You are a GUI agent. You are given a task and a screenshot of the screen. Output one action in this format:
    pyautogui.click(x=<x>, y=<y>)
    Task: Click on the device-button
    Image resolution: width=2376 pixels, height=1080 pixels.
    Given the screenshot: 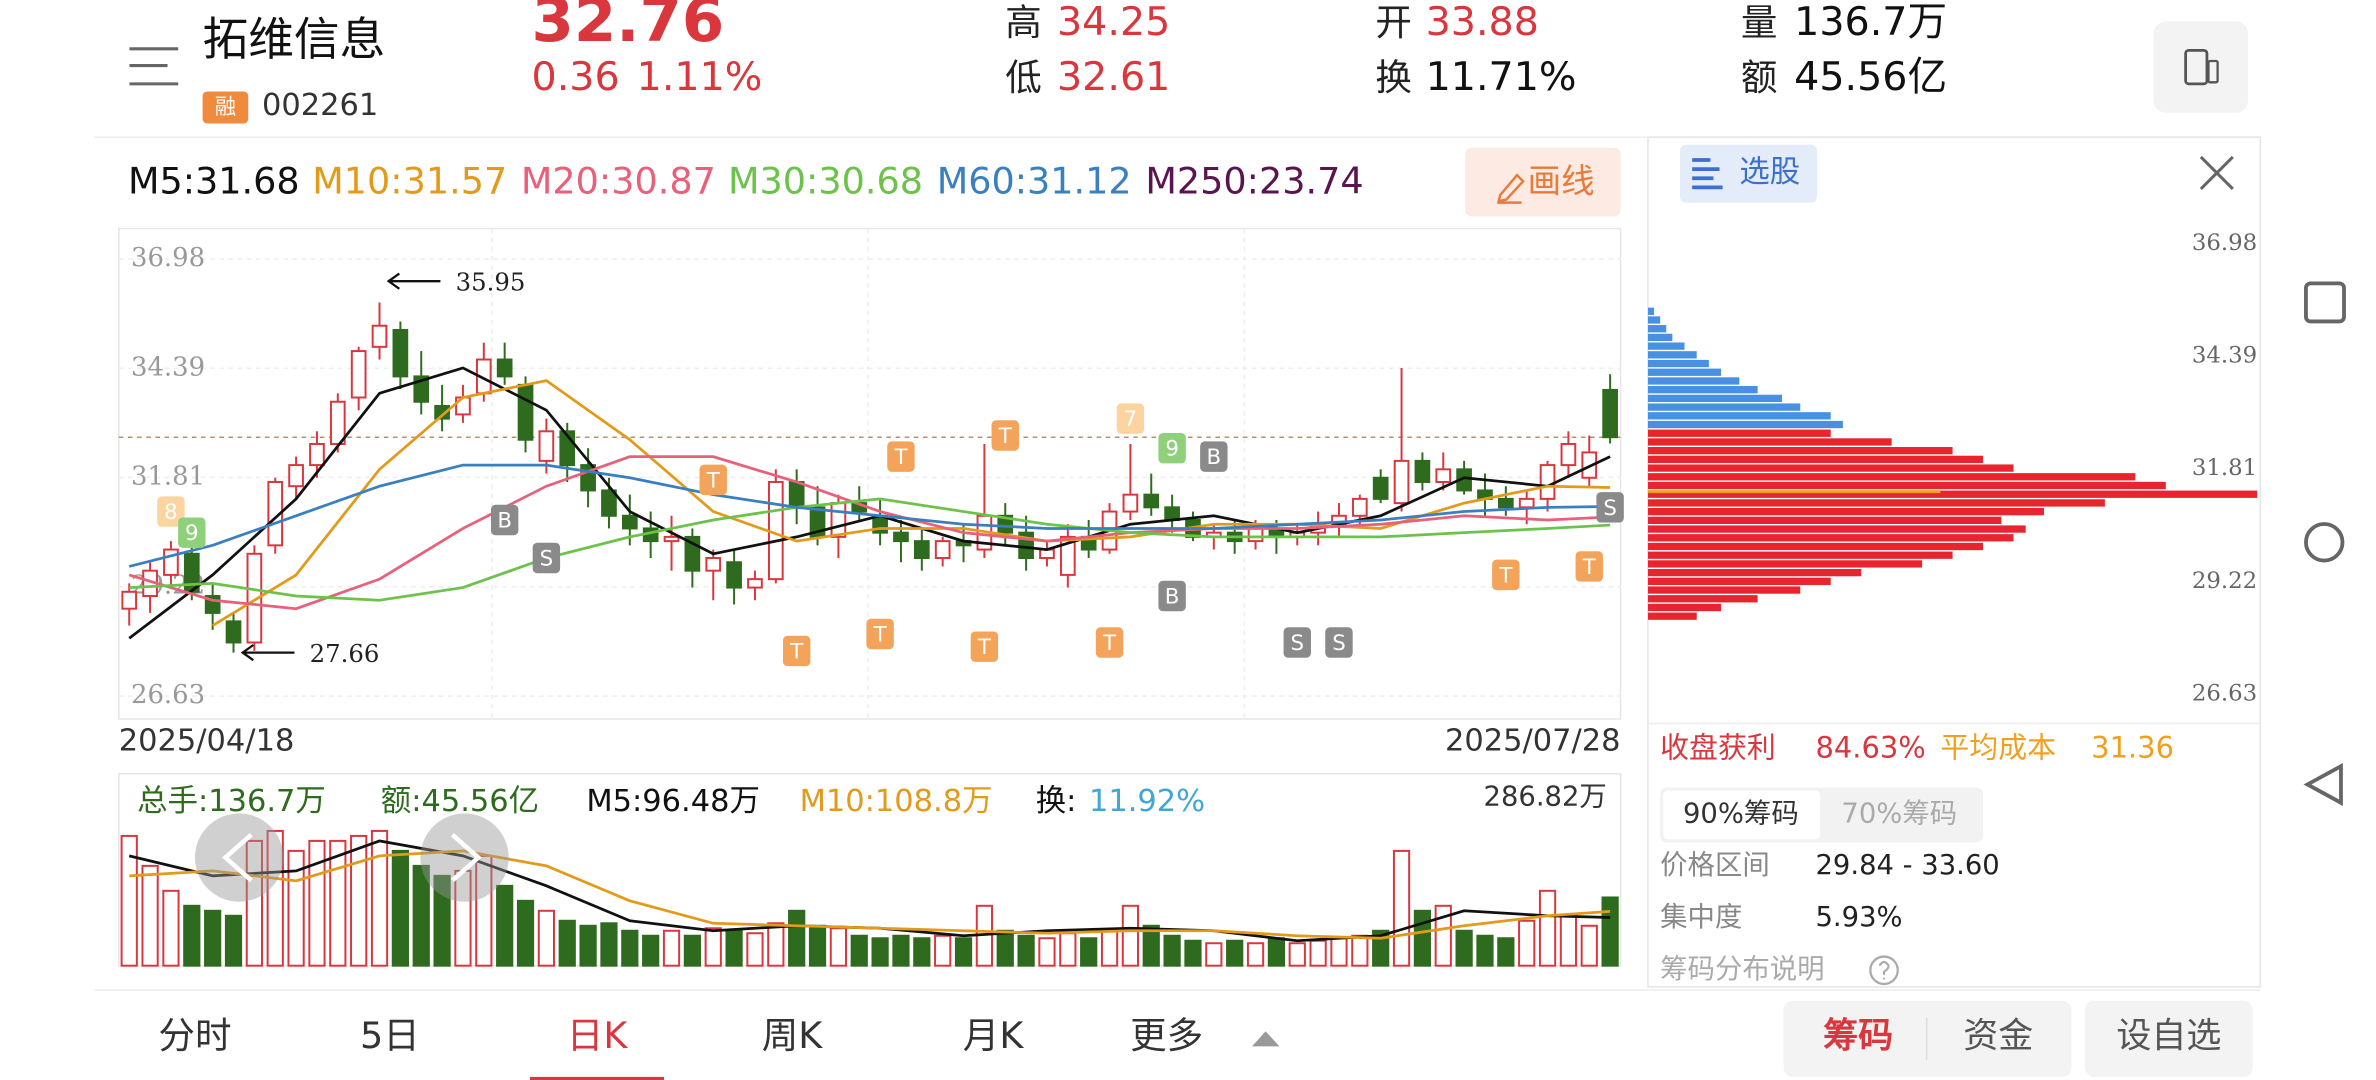 What is the action you would take?
    pyautogui.click(x=2201, y=67)
    